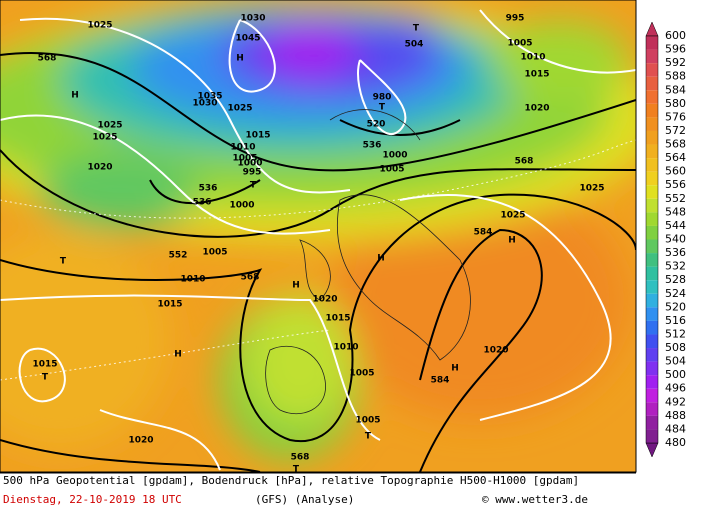 The image size is (704, 517). I want to click on colorbar-label: 564, so click(675, 157).